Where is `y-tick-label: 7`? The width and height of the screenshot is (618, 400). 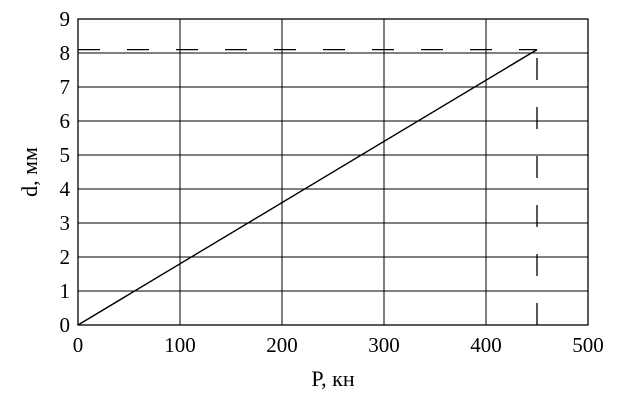
y-tick-label: 7 is located at coordinates (65, 87).